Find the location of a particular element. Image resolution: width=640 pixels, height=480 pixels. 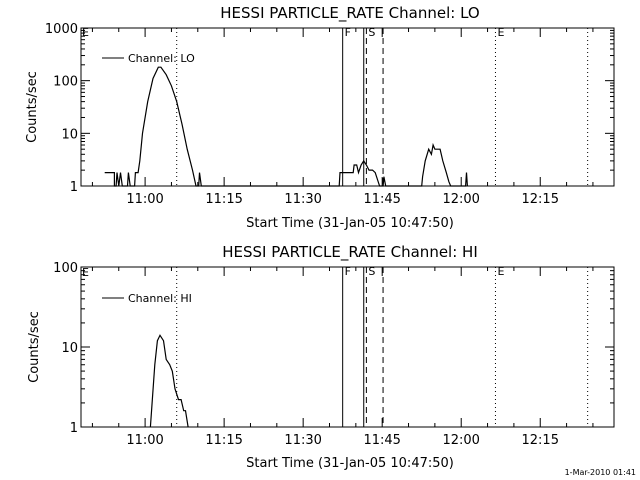

y-tick-label: 1000 is located at coordinates (61, 29).